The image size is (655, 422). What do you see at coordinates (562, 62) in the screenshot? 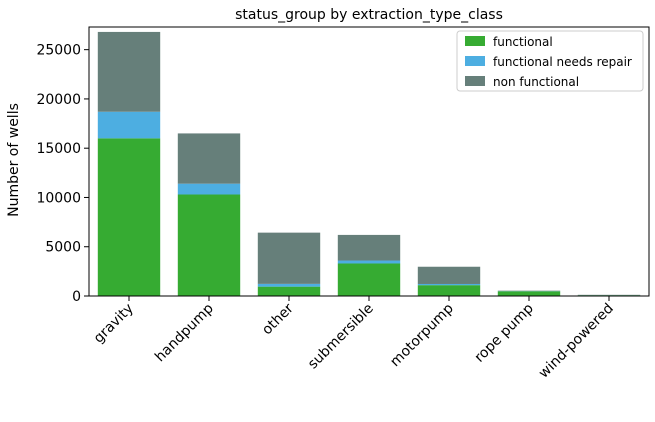
I see `legend-label-1: functional needs repair` at bounding box center [562, 62].